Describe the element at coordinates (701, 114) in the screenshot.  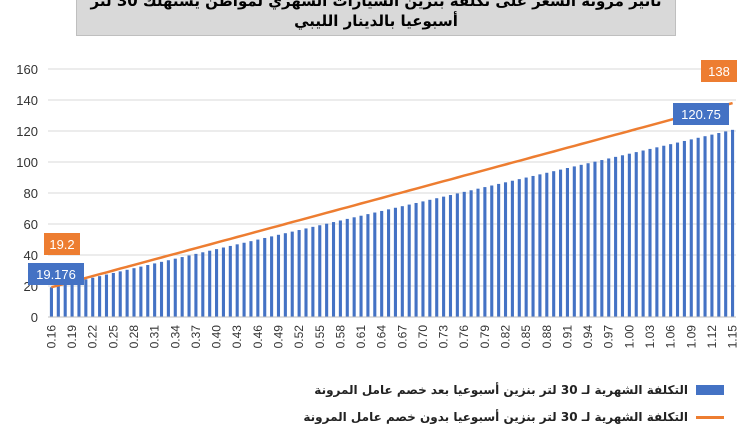
I see `data-label-bar-last: 120.75` at that location.